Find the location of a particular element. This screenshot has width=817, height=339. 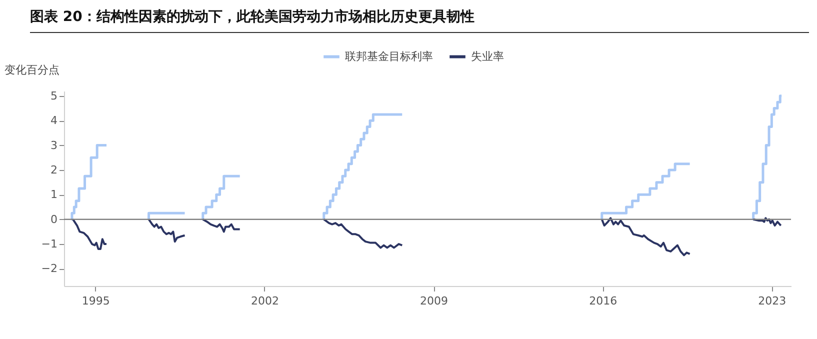

legend-label: 失业率 is located at coordinates (487, 56).